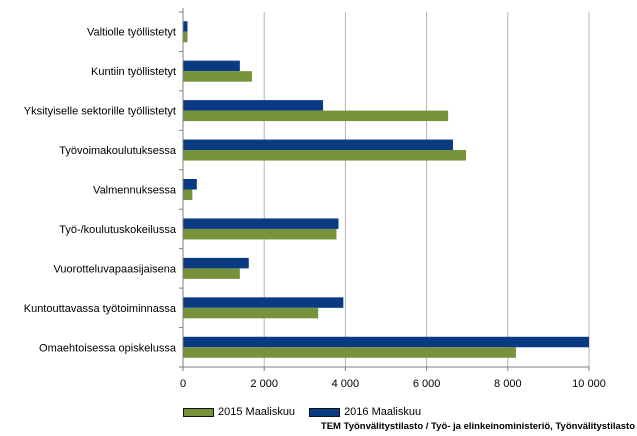 This screenshot has height=436, width=637. Describe the element at coordinates (108, 348) in the screenshot. I see `category-label: Omaehtoisessa opiskelussa` at that location.